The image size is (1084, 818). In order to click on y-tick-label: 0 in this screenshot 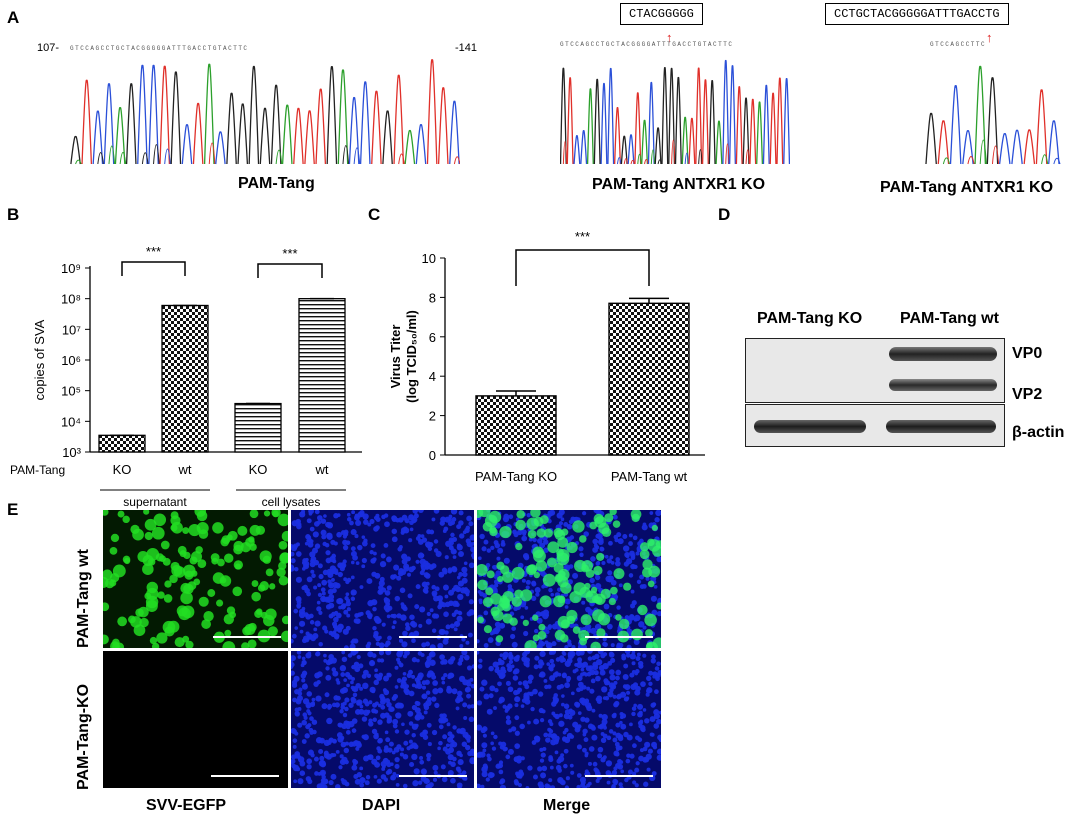, I will do `click(432, 455)`.